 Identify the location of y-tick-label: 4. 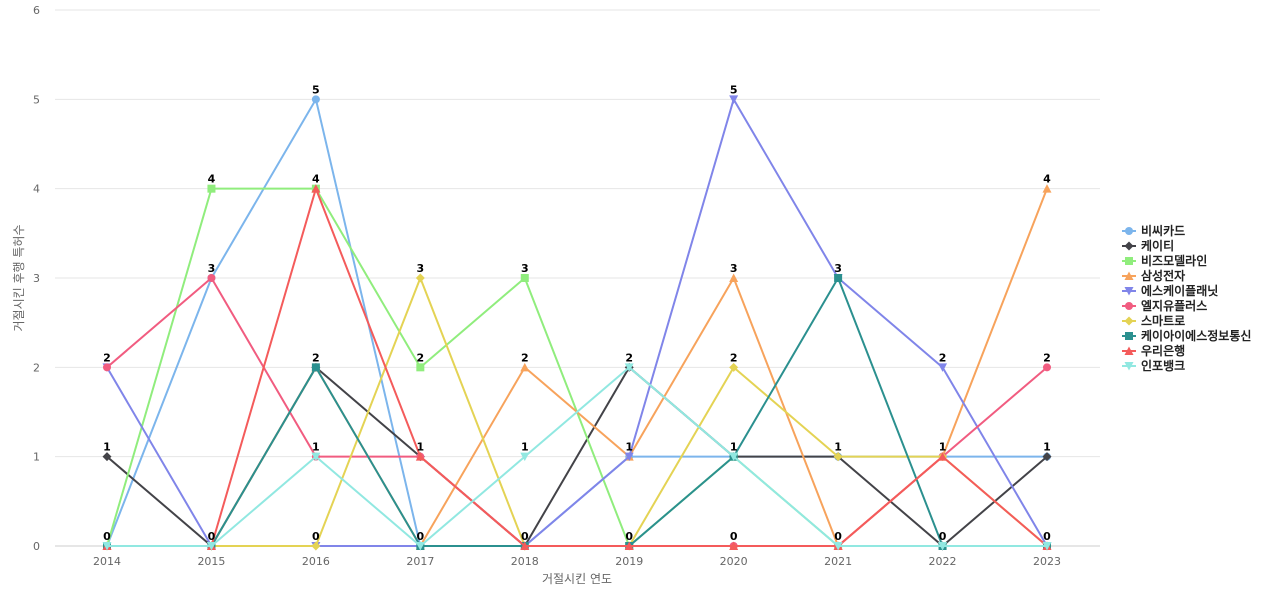
(36, 189).